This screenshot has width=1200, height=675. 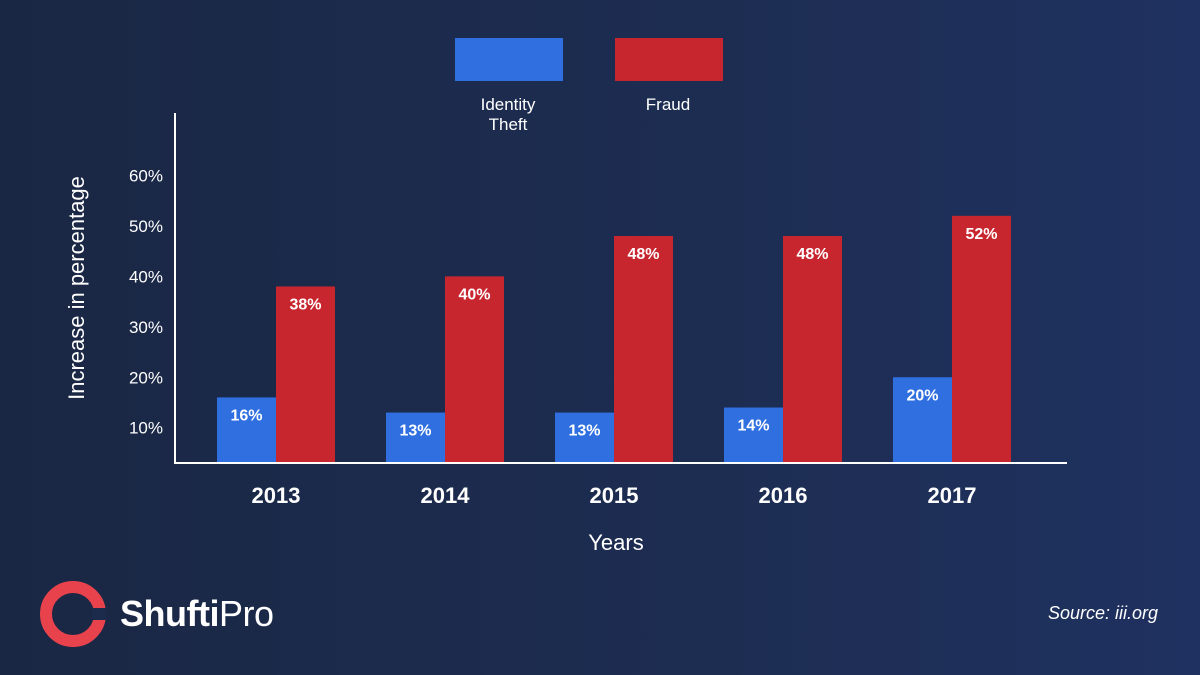 I want to click on bar-fraud-2016, so click(x=812, y=349).